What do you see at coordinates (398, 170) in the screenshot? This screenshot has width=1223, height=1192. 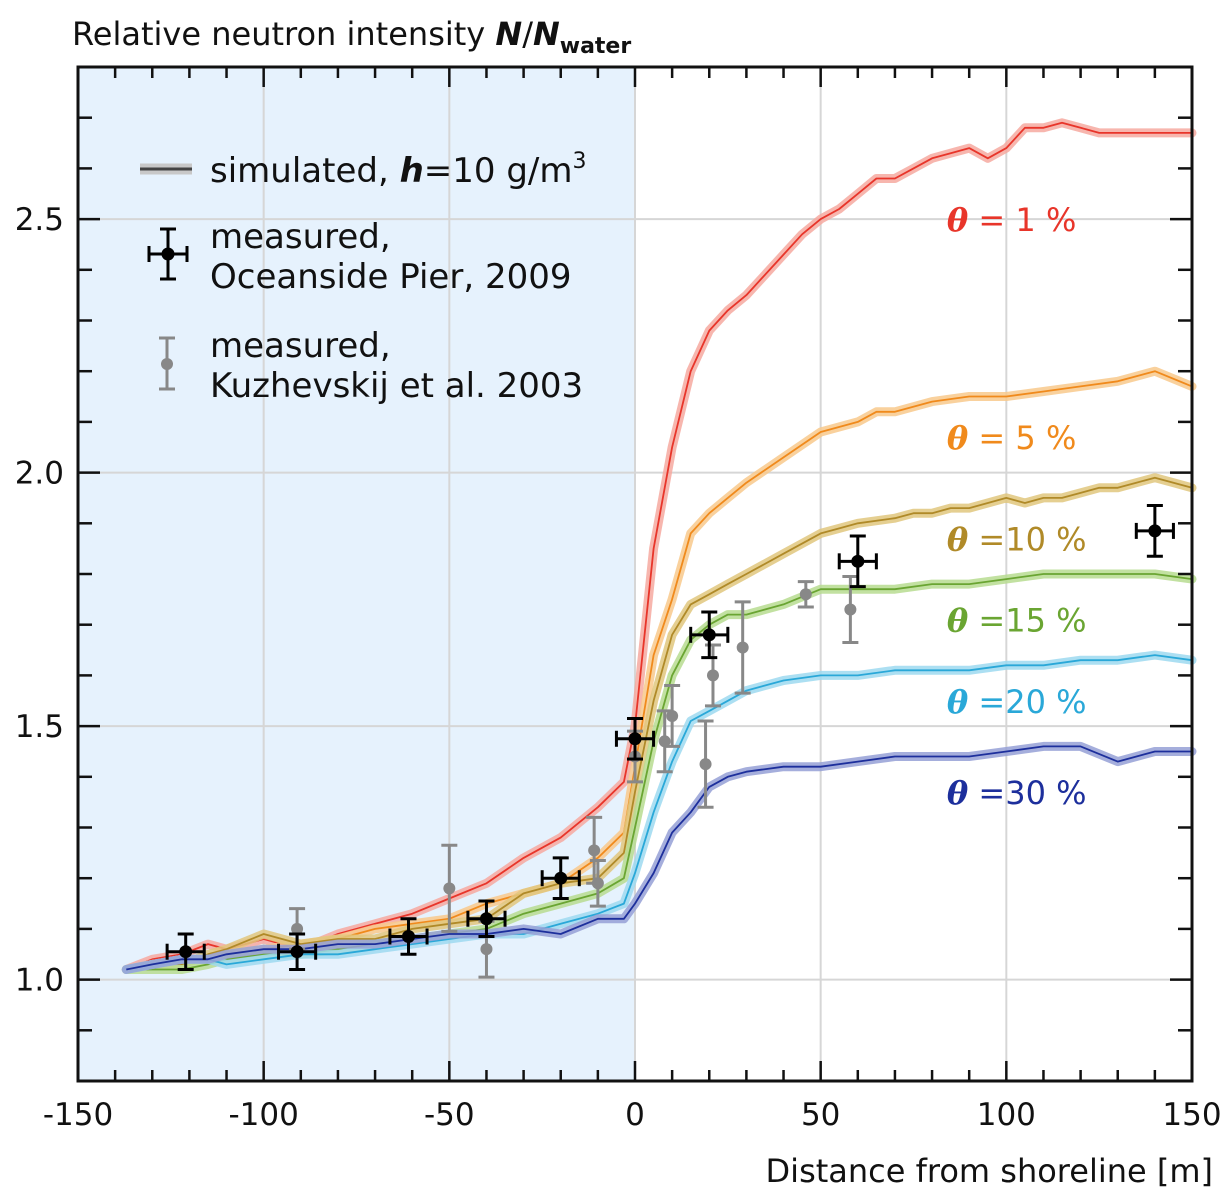 I see `legend-simulated-label: simulated, h=10 g/m3` at bounding box center [398, 170].